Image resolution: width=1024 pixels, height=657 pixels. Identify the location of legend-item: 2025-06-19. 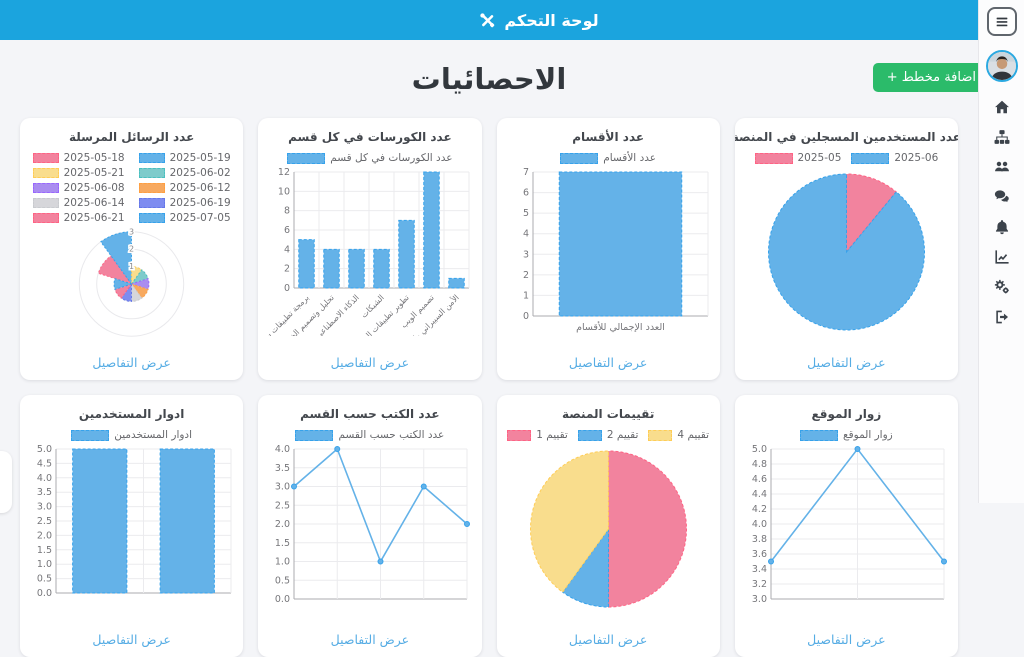
(185, 203).